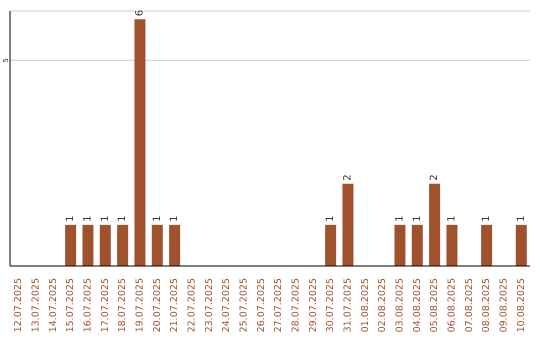 The height and width of the screenshot is (340, 540). Describe the element at coordinates (105, 305) in the screenshot. I see `x-tick-label: 17.07.2025` at that location.